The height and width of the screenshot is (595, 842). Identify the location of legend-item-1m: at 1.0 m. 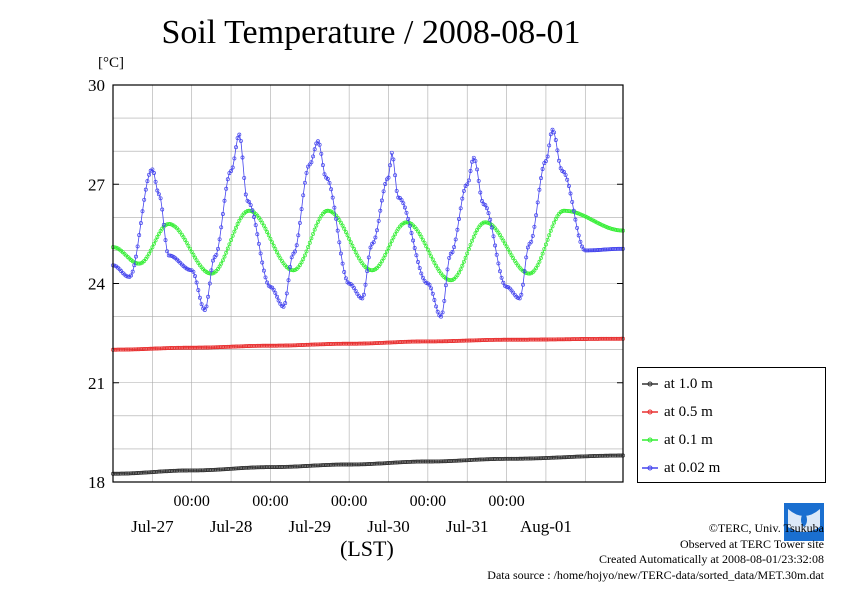
(677, 384).